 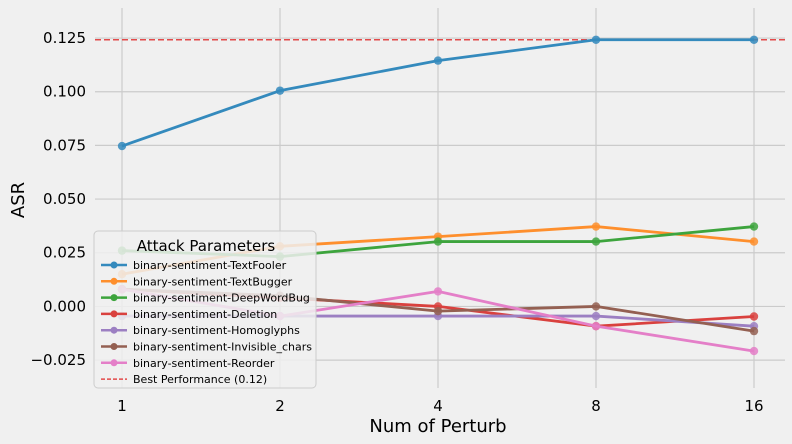 What do you see at coordinates (222, 347) in the screenshot?
I see `legend-label: binary-sentiment-Invisible_chars` at bounding box center [222, 347].